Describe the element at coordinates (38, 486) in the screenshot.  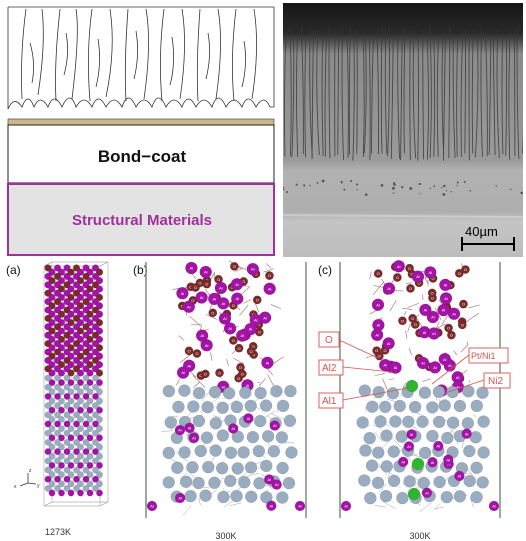
I see `axis-y-label: y` at that location.